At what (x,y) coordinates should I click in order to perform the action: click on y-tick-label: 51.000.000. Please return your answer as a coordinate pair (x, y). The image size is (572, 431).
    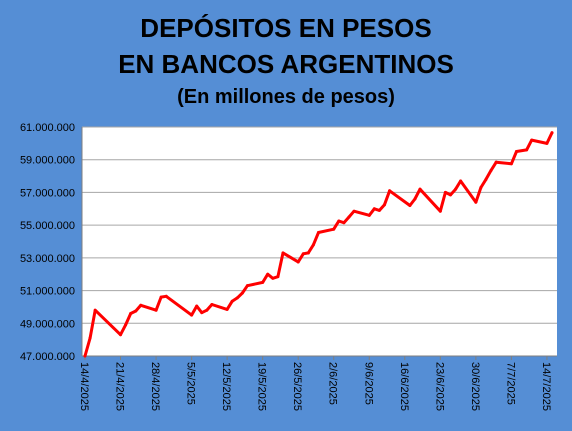
    Looking at the image, I should click on (47, 292).